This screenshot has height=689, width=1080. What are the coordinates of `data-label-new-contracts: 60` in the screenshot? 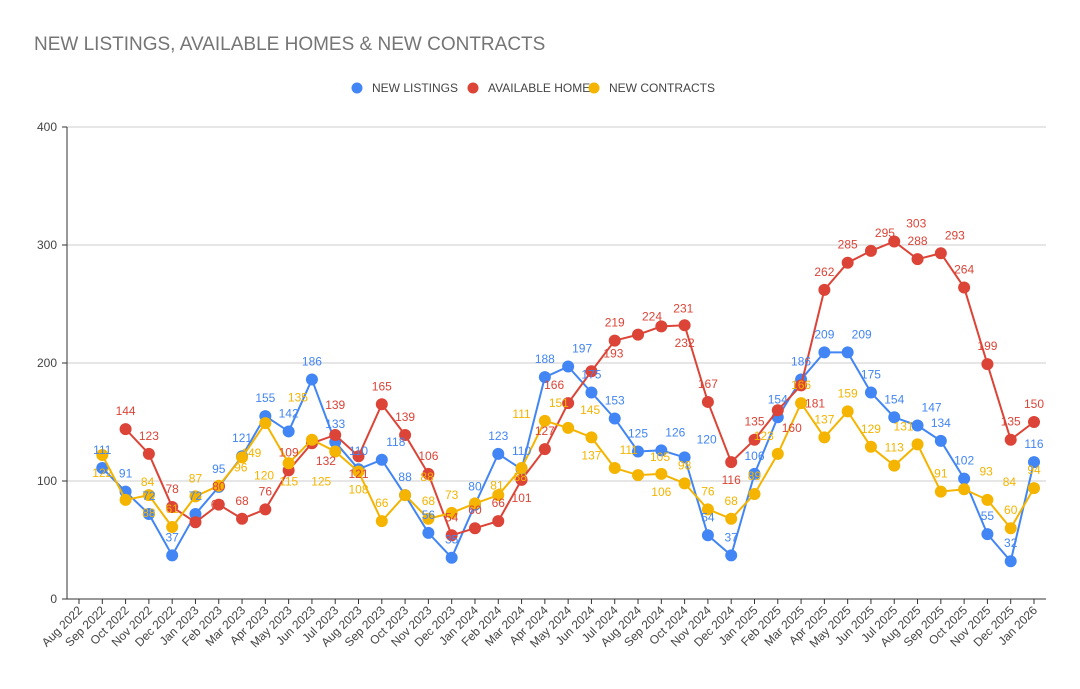 It's located at (1011, 510).